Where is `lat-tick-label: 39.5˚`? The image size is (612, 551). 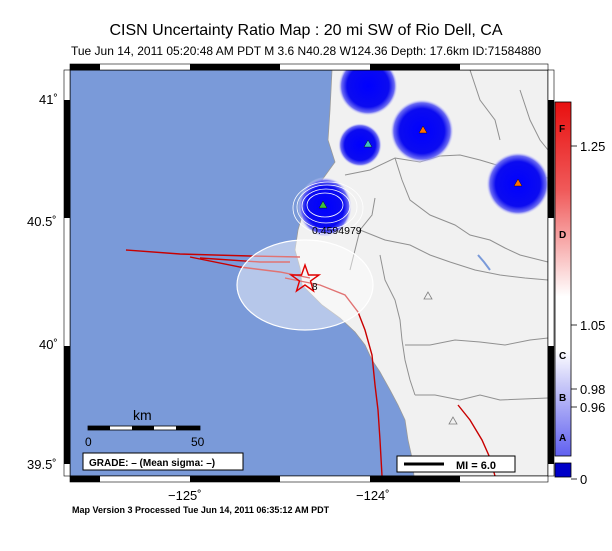
lat-tick-label: 39.5˚ is located at coordinates (42, 464).